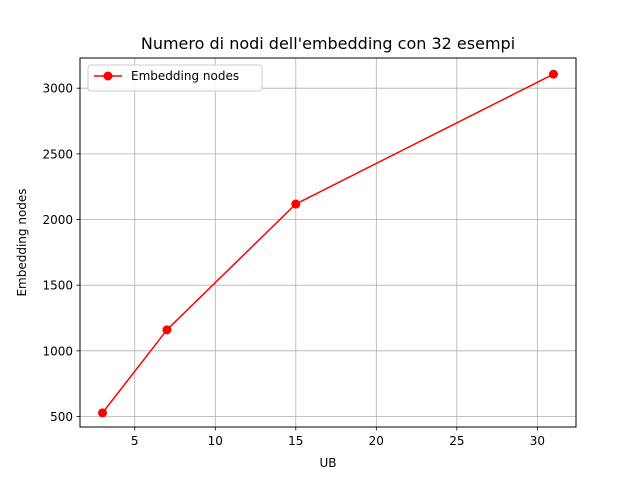  Describe the element at coordinates (57, 89) in the screenshot. I see `y-tick-label: 3000` at that location.